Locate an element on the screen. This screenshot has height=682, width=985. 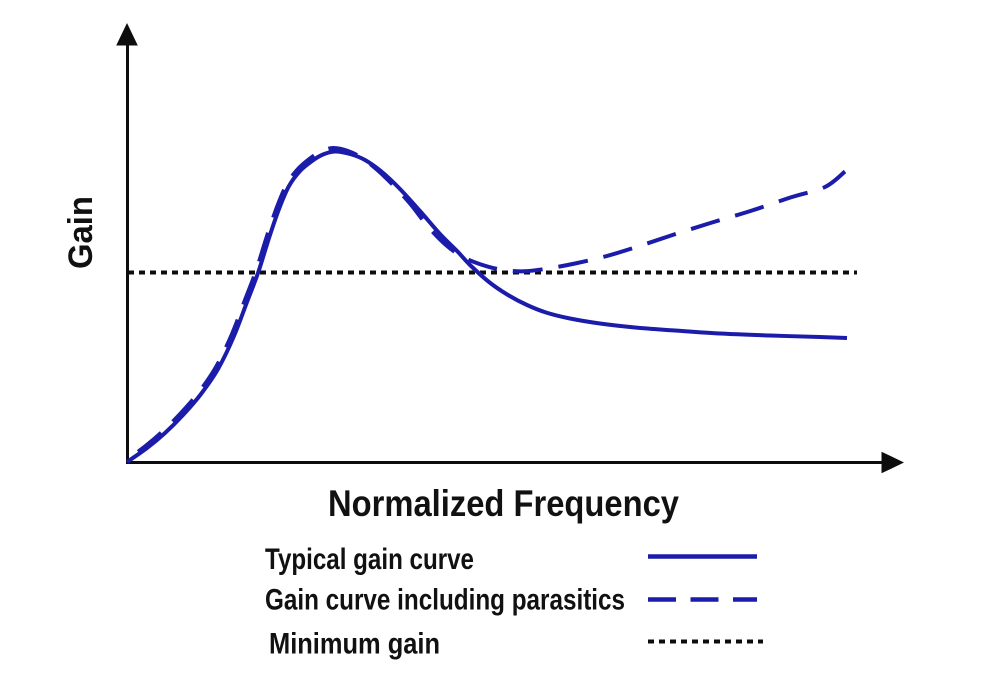
svg-text: Typical gain curve is located at coordinates (369, 559).